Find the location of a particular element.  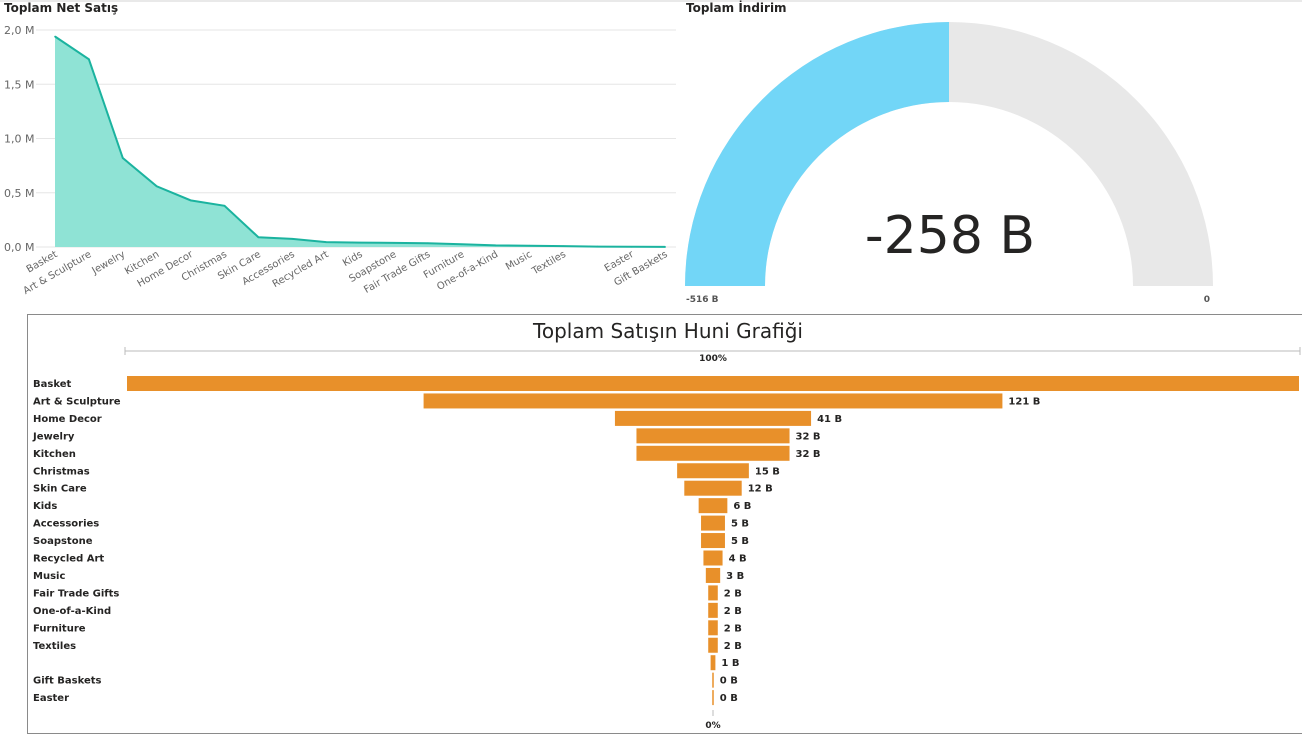

funnel-top-percent: 100% is located at coordinates (713, 359).